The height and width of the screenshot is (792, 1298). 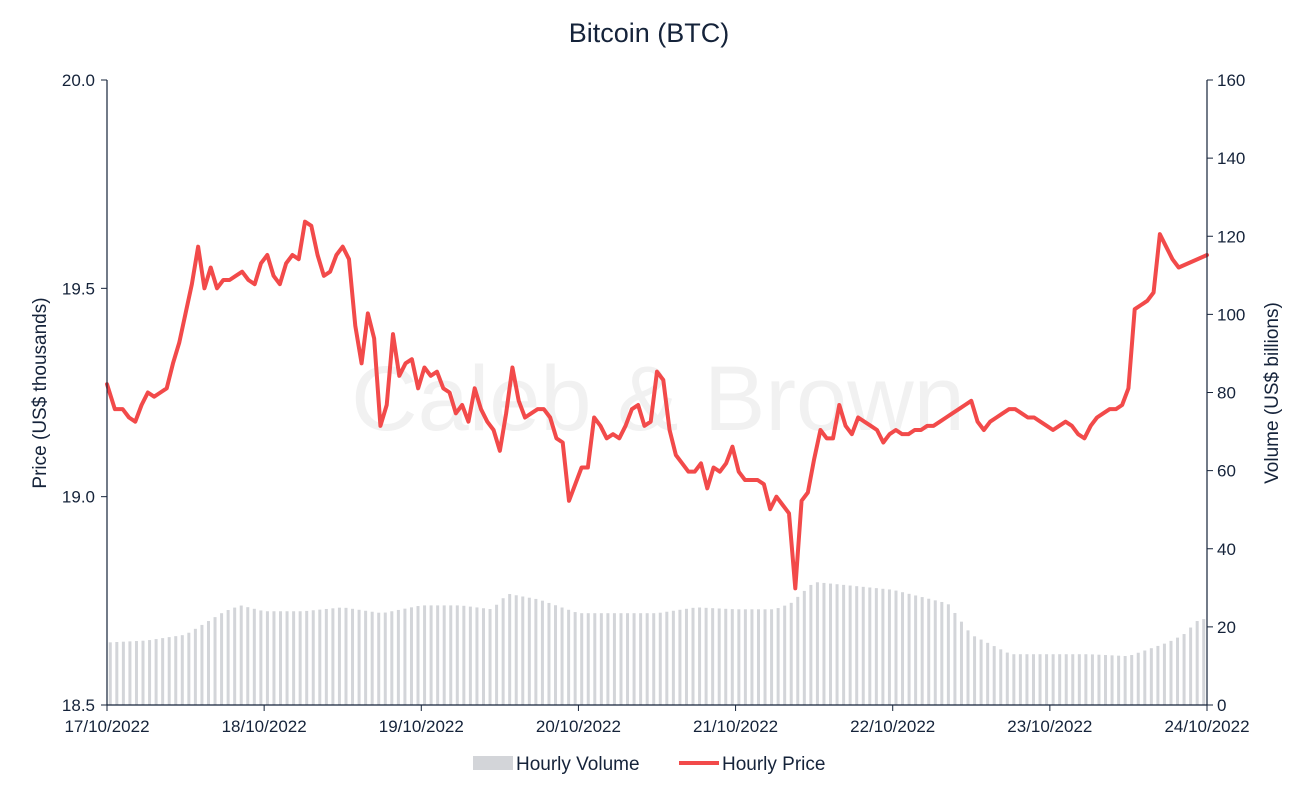 I want to click on x-tick-label: 18/10/2022, so click(x=264, y=726).